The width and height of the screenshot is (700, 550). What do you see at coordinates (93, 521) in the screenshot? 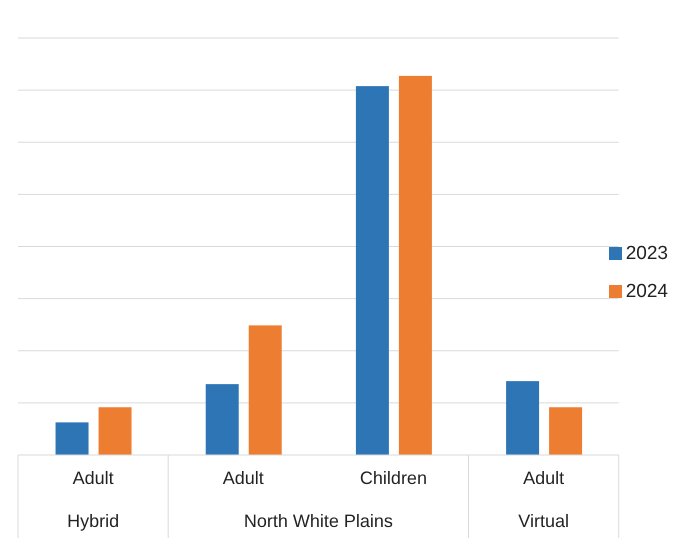
I see `text: Hybrid` at bounding box center [93, 521].